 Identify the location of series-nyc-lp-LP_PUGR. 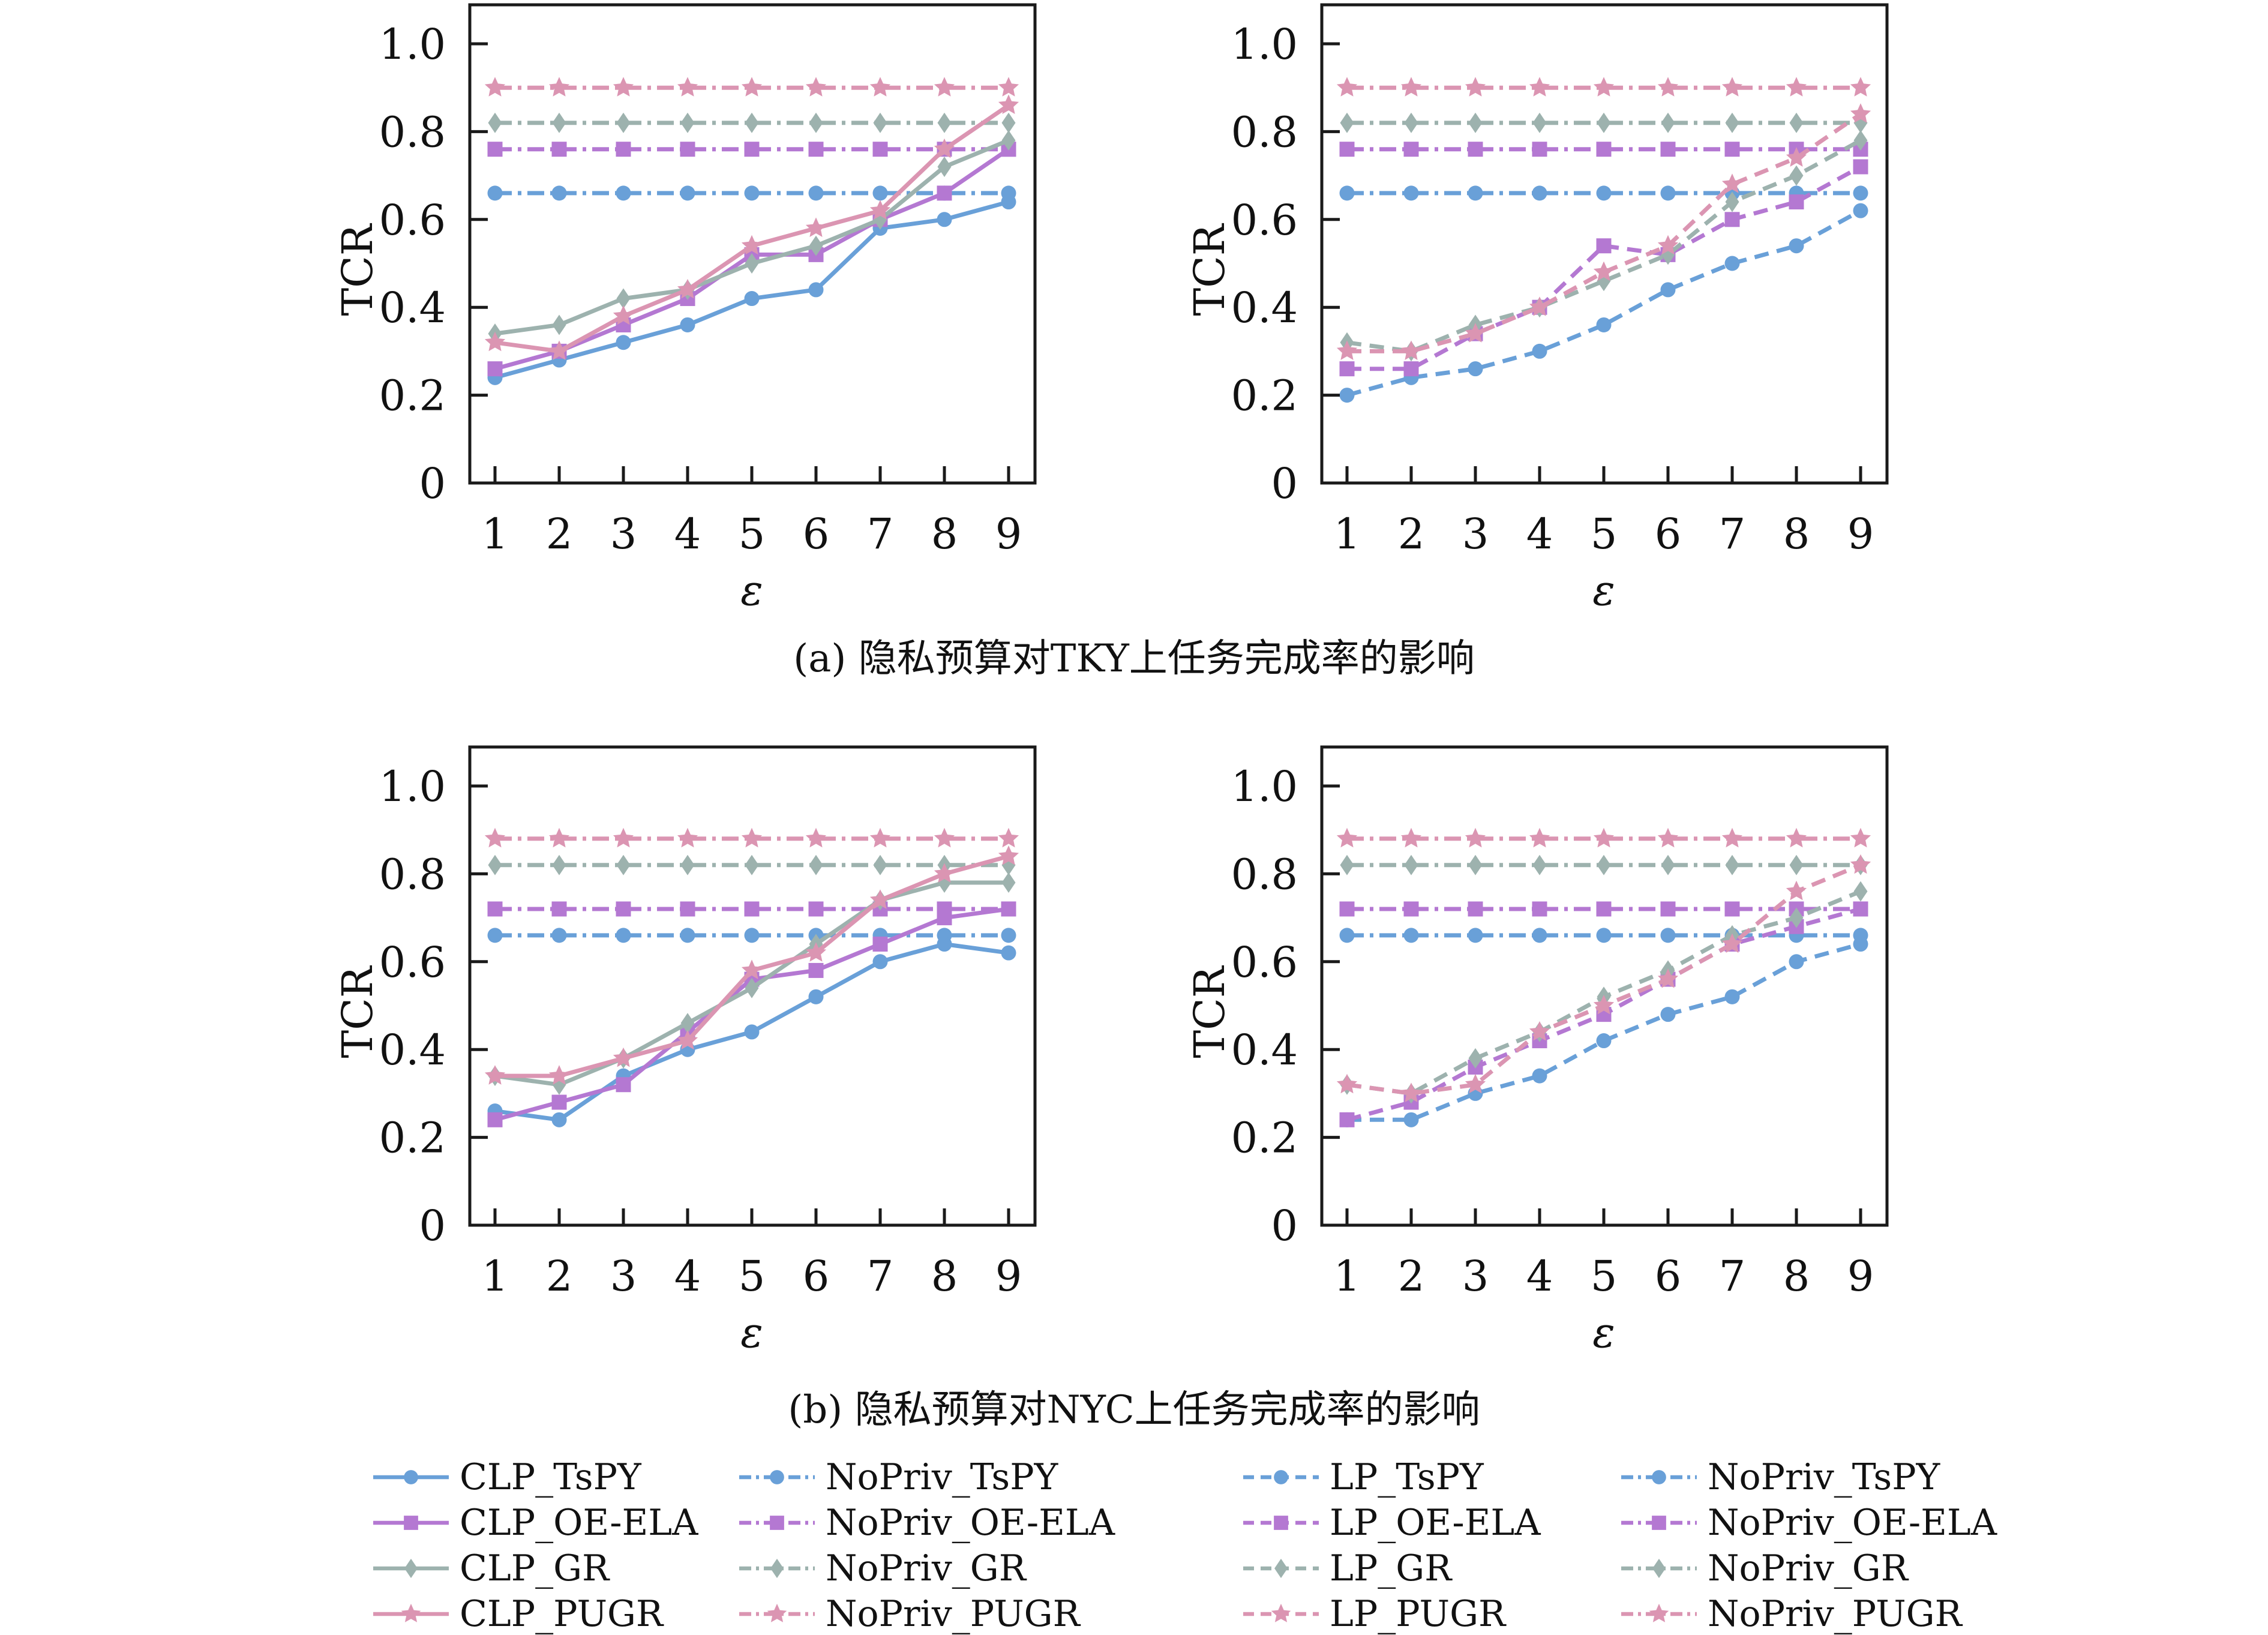
(1603, 978).